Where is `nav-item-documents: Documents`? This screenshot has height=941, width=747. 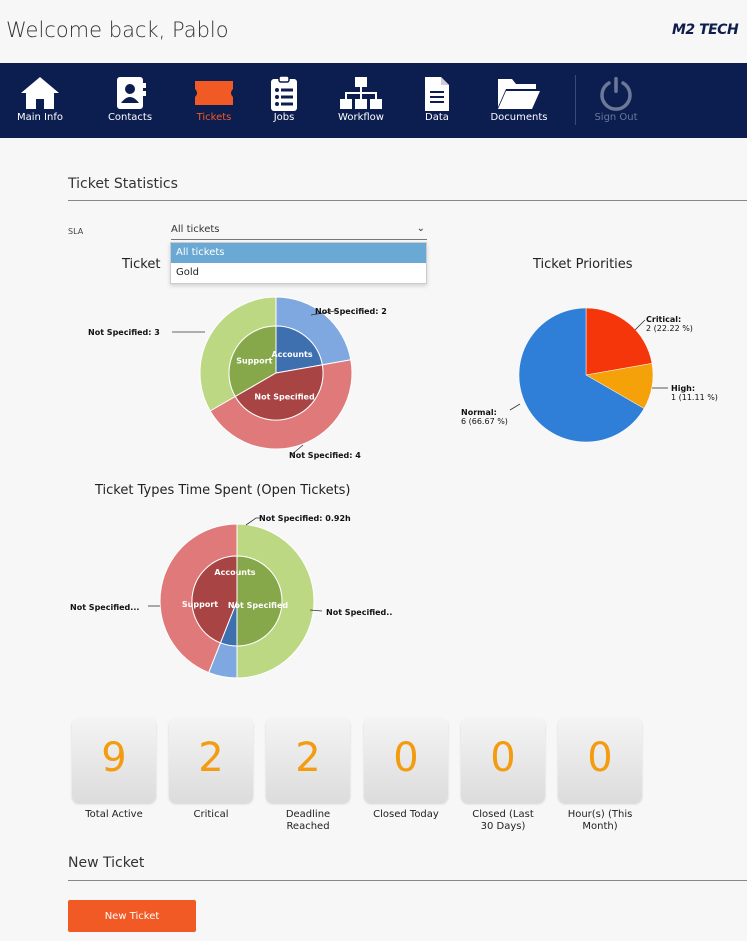 nav-item-documents: Documents is located at coordinates (519, 100).